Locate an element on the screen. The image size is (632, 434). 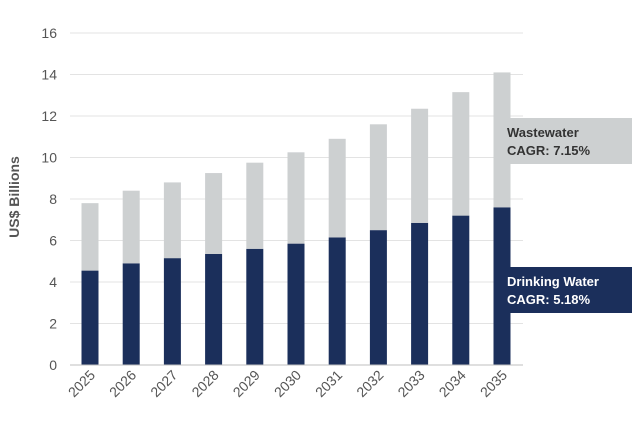
x-tick-label: 2033 is located at coordinates (410, 383).